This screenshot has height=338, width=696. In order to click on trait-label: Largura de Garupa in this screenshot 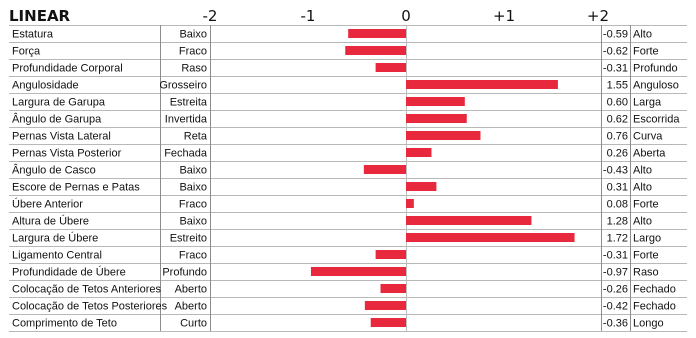, I will do `click(59, 103)`.